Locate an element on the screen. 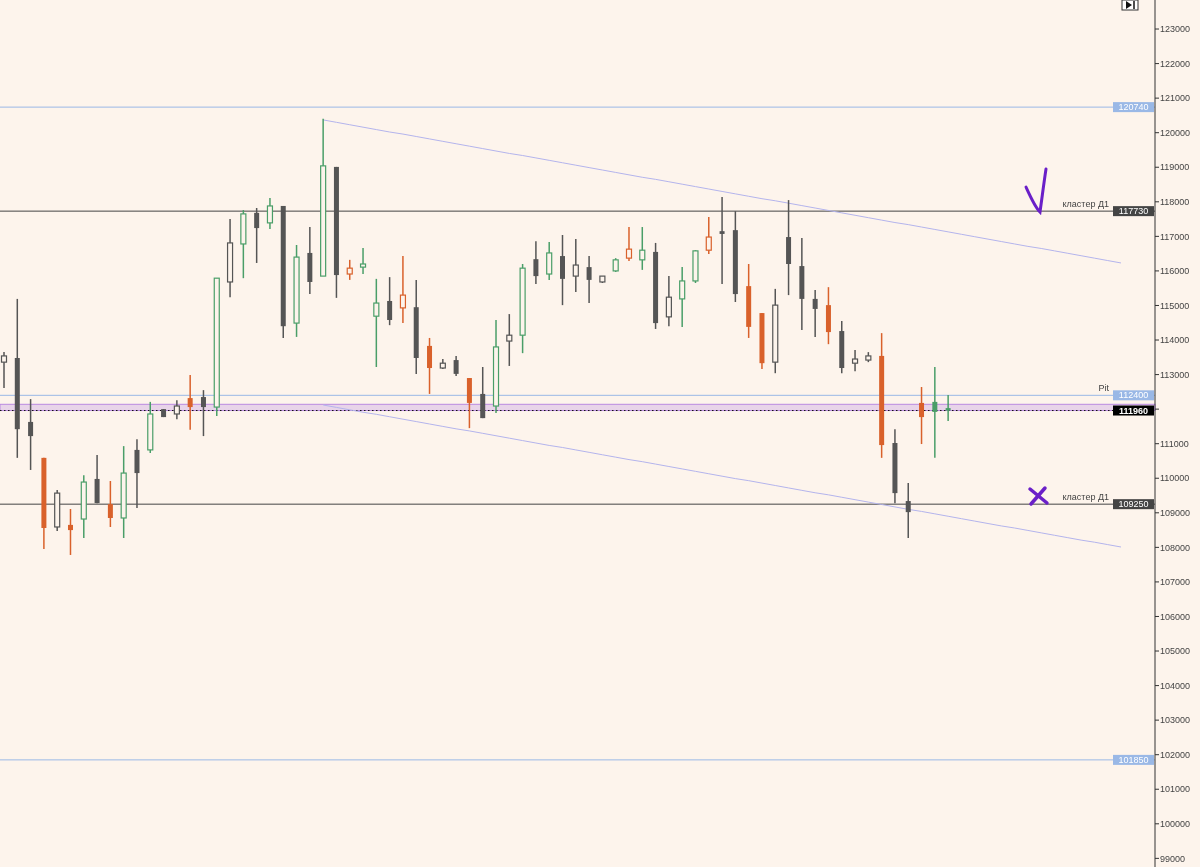 The image size is (1200, 867). y-tick-label: 110000 is located at coordinates (1175, 478).